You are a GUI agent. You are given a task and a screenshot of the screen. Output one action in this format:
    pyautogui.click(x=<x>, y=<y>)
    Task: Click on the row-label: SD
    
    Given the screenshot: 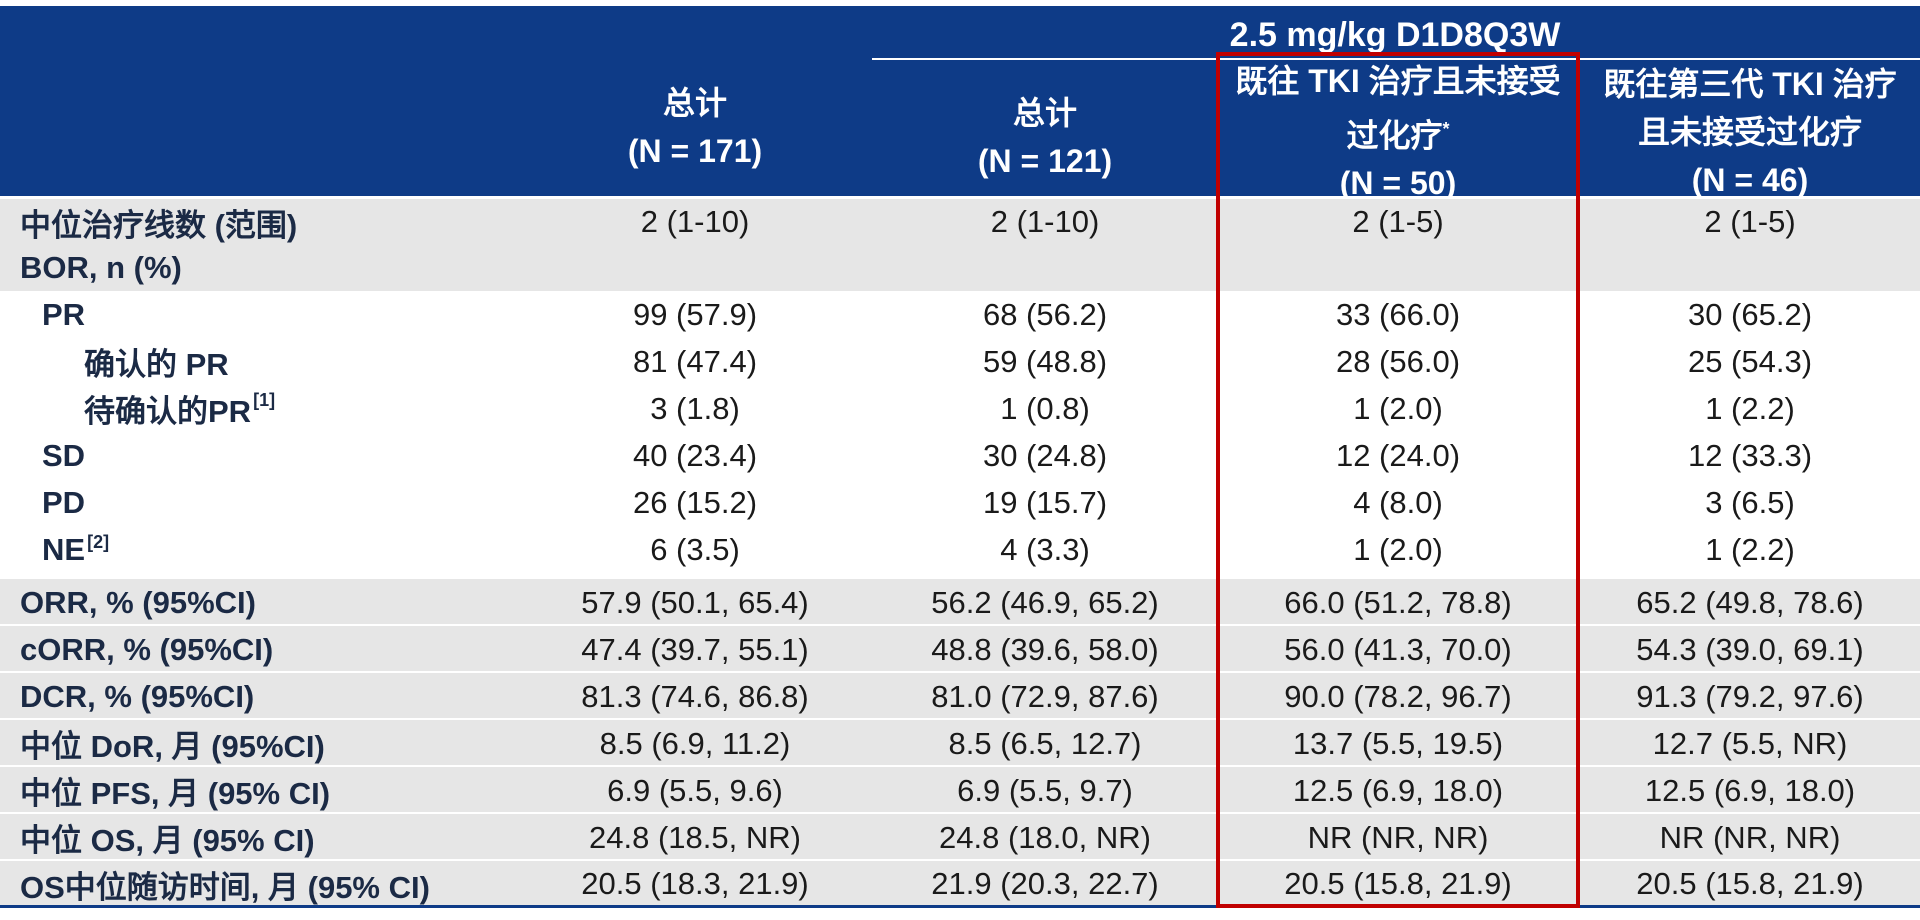 What is the action you would take?
    pyautogui.click(x=63, y=455)
    